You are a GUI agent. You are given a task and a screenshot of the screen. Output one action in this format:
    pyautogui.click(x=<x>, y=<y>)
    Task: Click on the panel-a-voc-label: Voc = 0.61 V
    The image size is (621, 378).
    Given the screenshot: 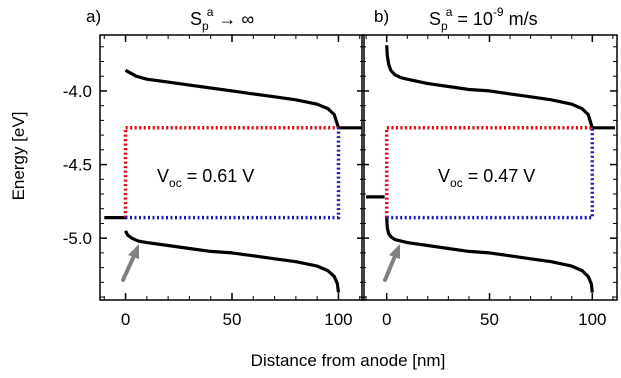 What is the action you would take?
    pyautogui.click(x=205, y=178)
    